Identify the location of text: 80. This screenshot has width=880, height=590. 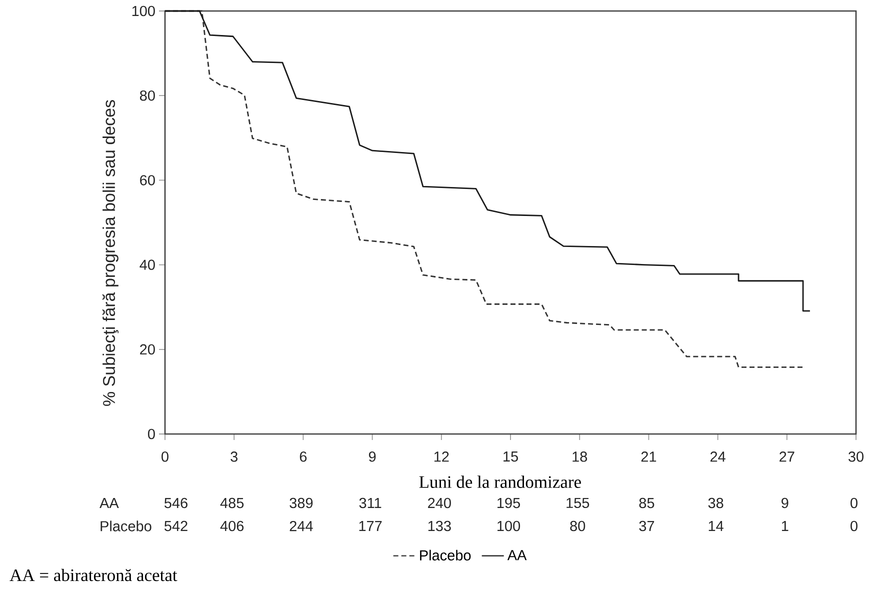
(578, 526).